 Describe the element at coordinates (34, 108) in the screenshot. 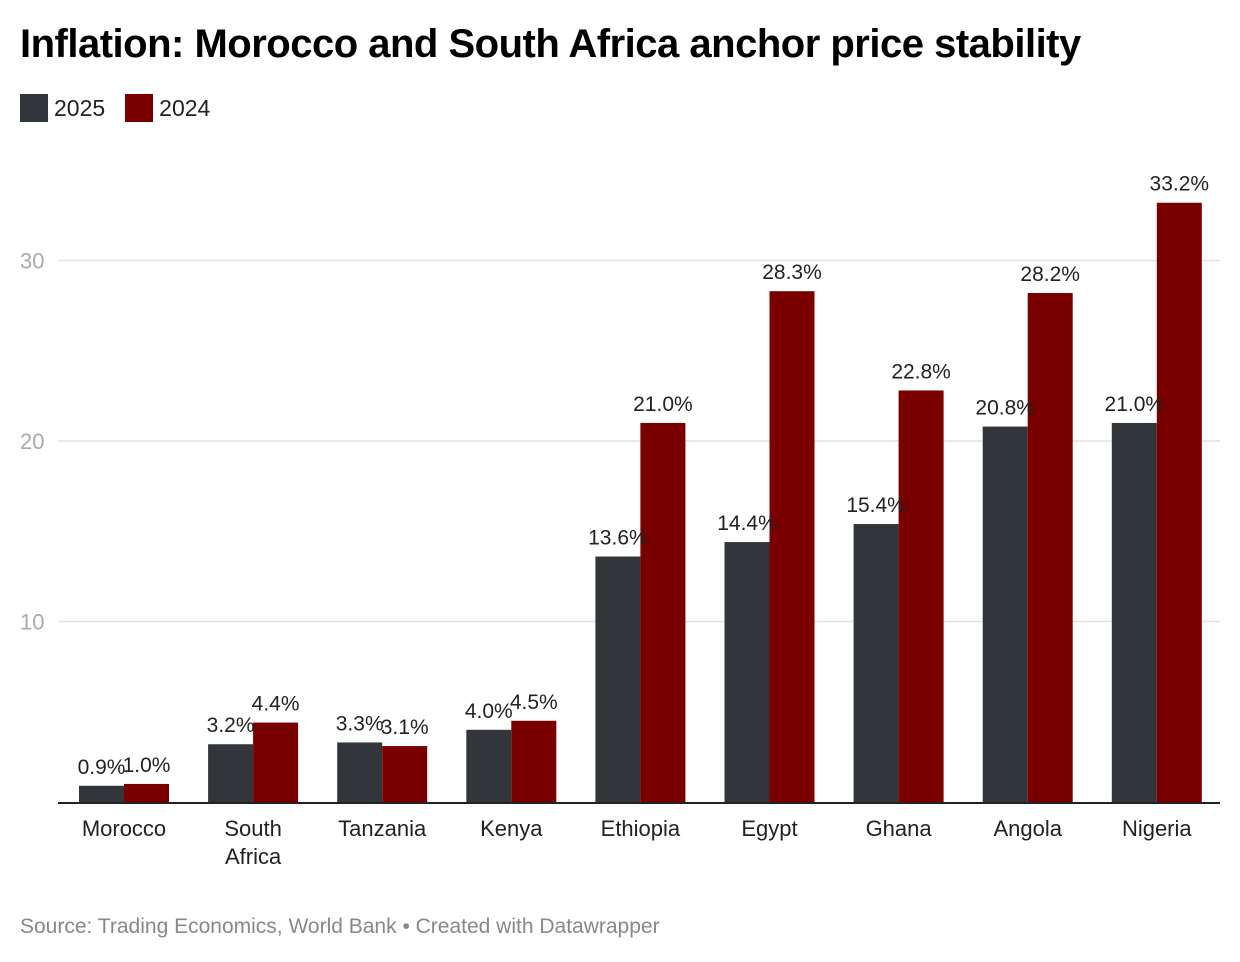

I see `legend-swatch-2025` at that location.